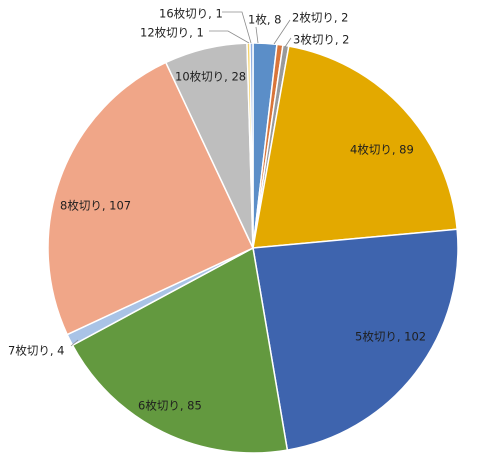 This screenshot has height=471, width=501. Describe the element at coordinates (36, 351) in the screenshot. I see `data-label-7: 7枚切り, 4` at that location.